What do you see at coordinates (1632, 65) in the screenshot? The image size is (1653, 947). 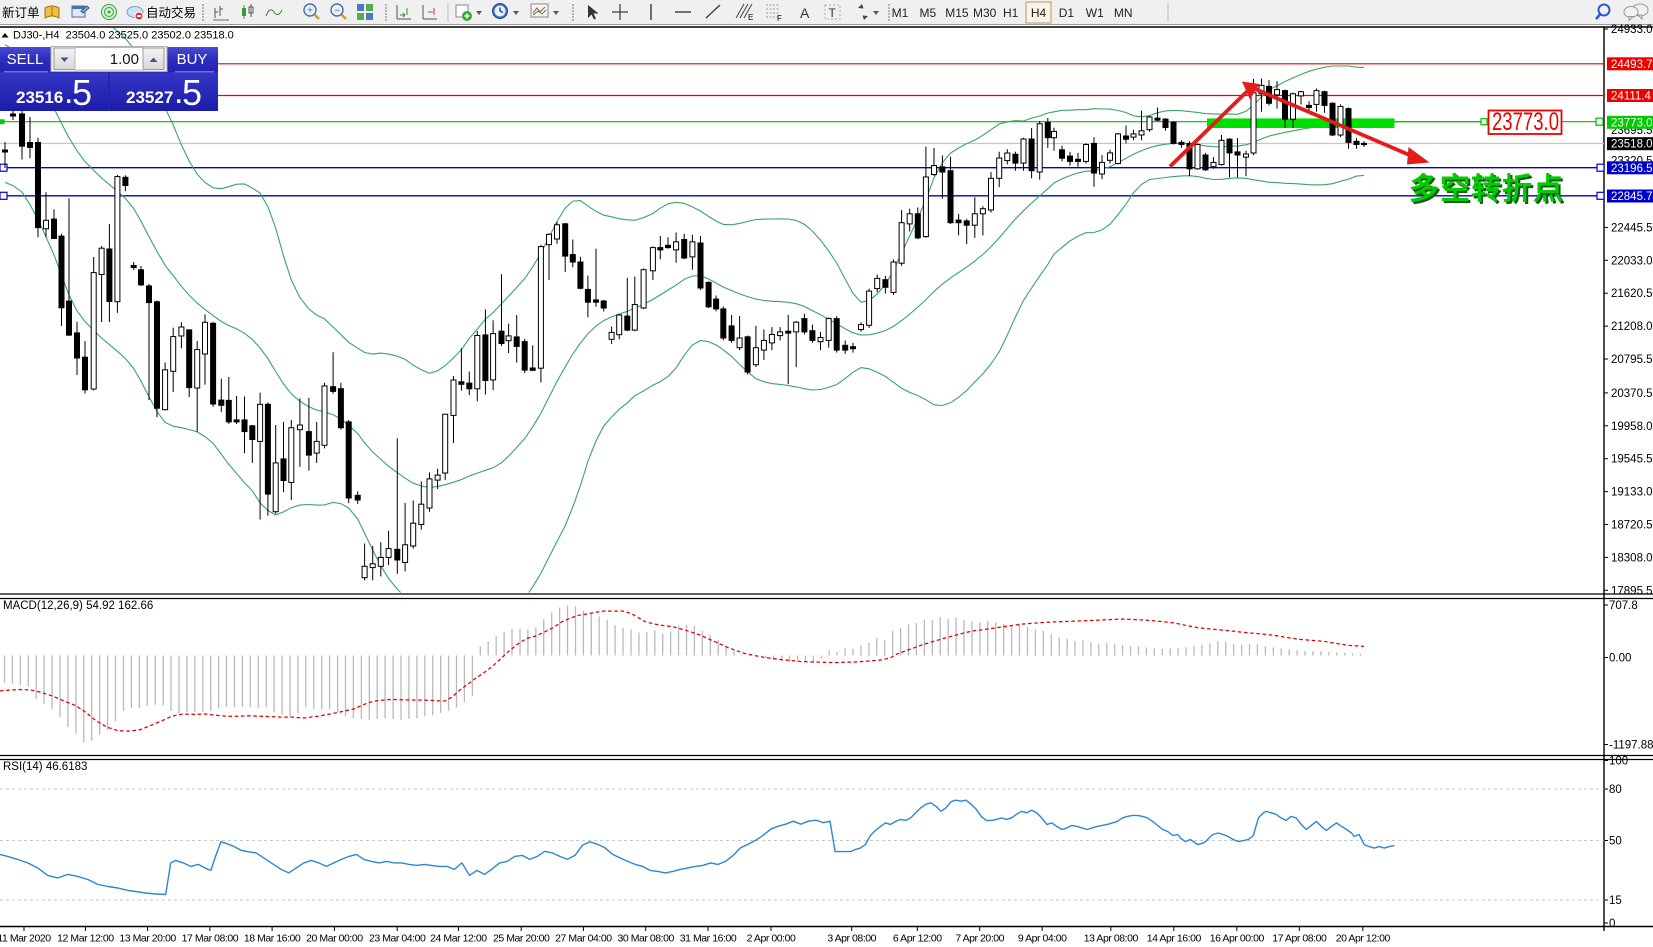 I see `svg-text: 24493.7` at bounding box center [1632, 65].